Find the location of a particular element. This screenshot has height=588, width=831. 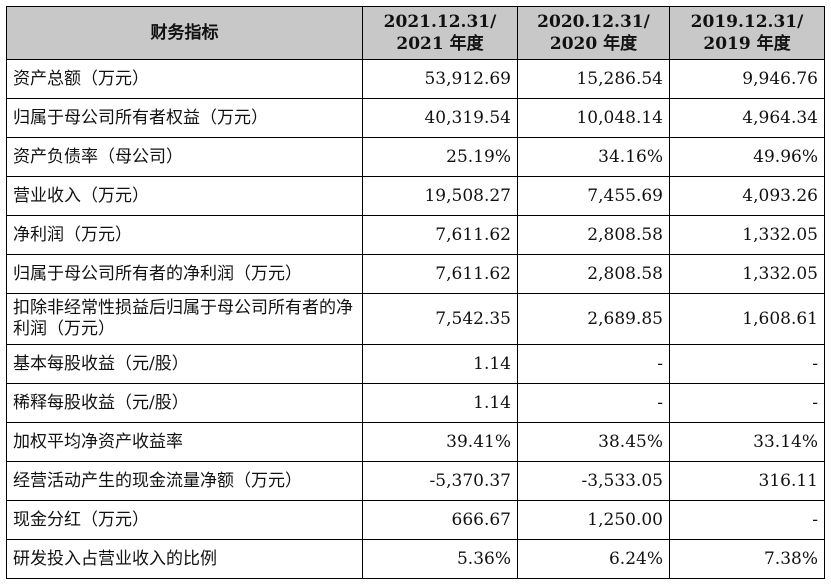

value-2020: 7,455.69 is located at coordinates (593, 196).